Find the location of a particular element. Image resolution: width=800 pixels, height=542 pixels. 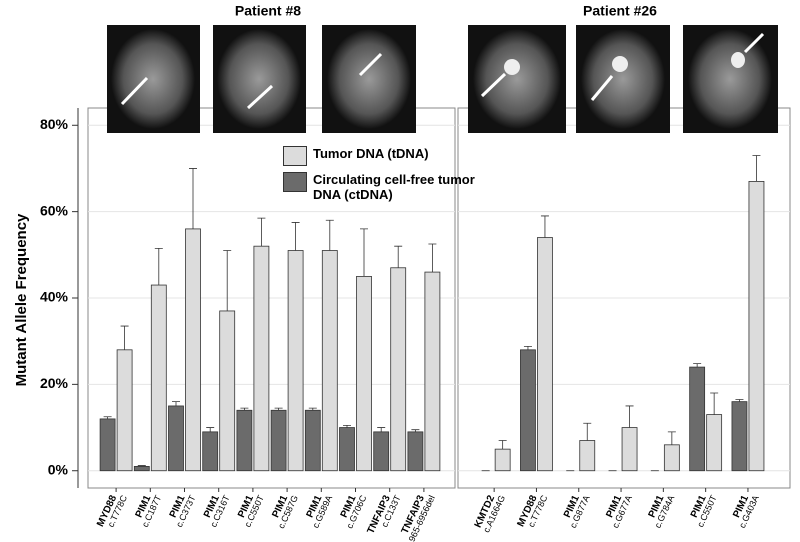

legend-label: Circulating cell-free tumor DNA (ctDNA) is located at coordinates (394, 187).